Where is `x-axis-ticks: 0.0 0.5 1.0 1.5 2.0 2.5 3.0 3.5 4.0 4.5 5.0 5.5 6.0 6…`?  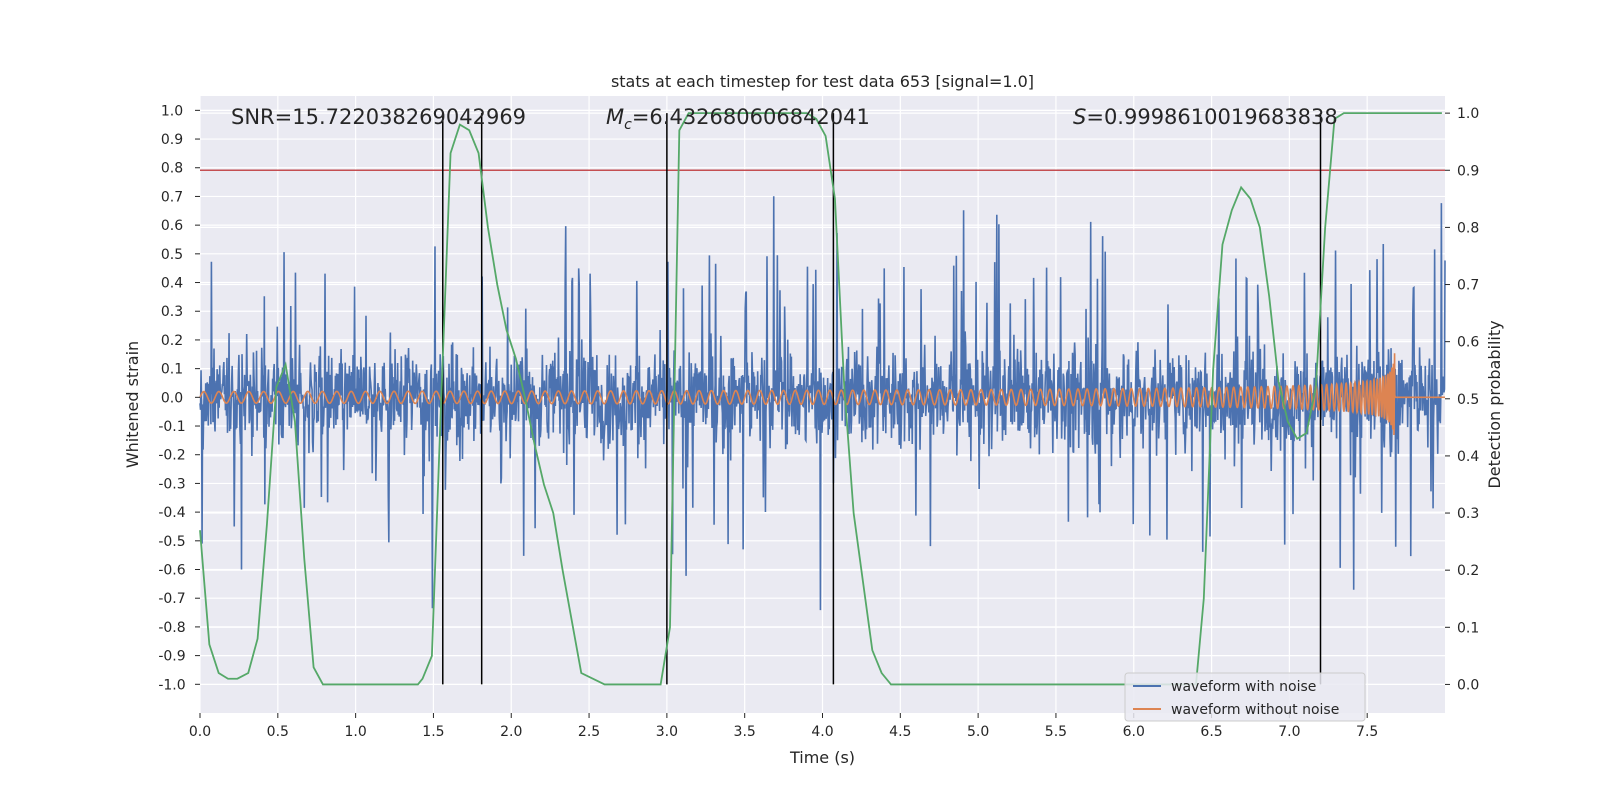 x-axis-ticks: 0.0 0.5 1.0 1.5 2.0 2.5 3.0 3.5 4.0 4.5 5.0 5.5 6.0 6… is located at coordinates (783, 726).